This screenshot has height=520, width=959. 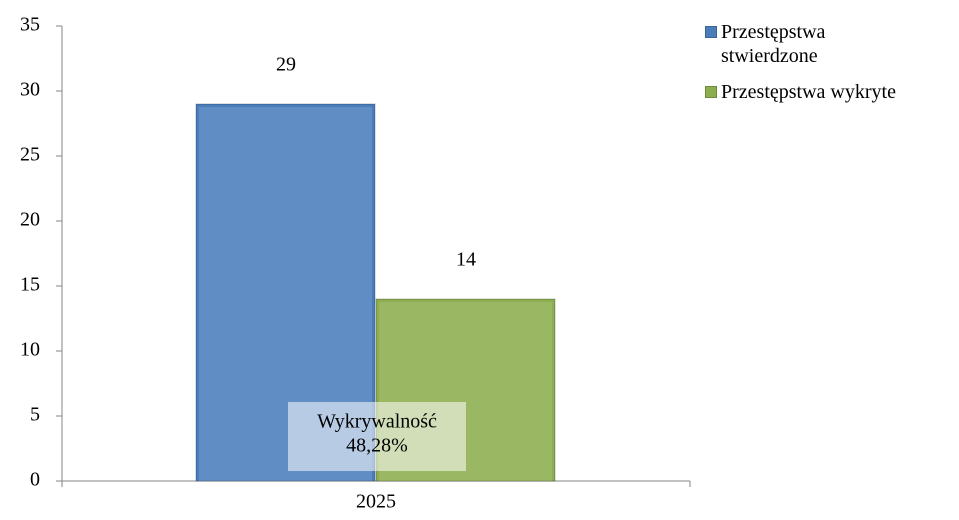 What do you see at coordinates (30, 90) in the screenshot?
I see `y-tick-label: 30` at bounding box center [30, 90].